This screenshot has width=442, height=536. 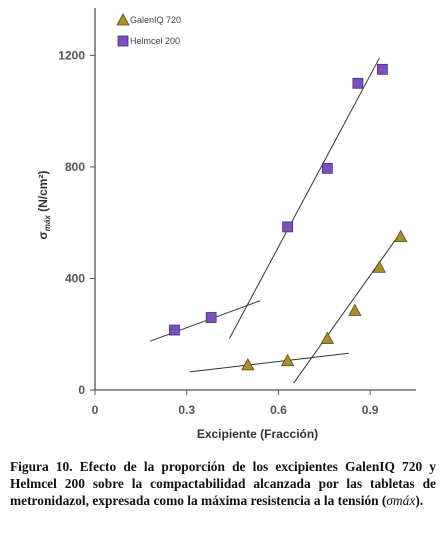 What do you see at coordinates (401, 500) in the screenshot?
I see `caption-symbol: σmáx` at bounding box center [401, 500].